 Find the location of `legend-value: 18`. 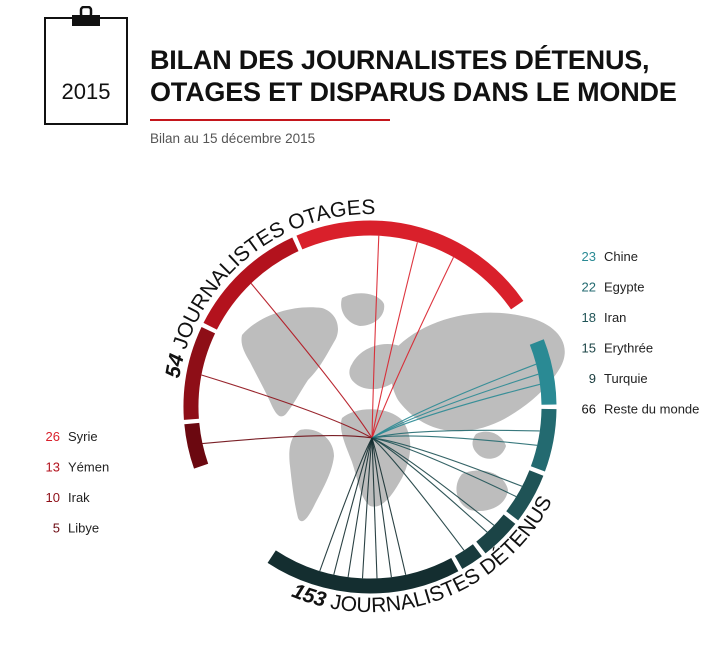

legend-value: 18 is located at coordinates (589, 317).